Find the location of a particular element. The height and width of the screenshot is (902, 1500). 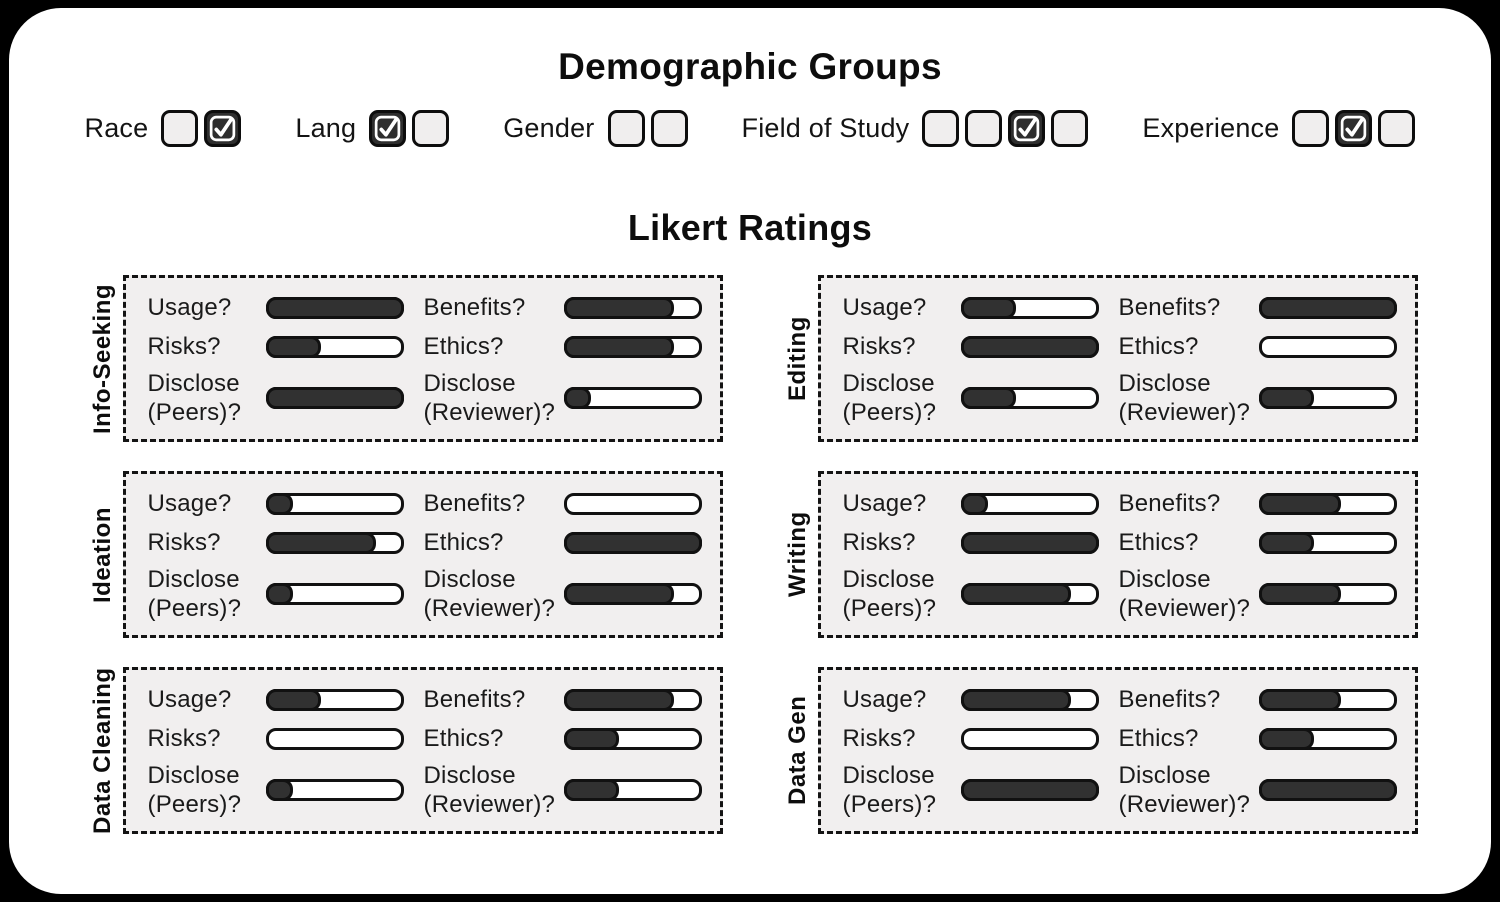

bar-ideation-disclose-reviewer is located at coordinates (632, 594).